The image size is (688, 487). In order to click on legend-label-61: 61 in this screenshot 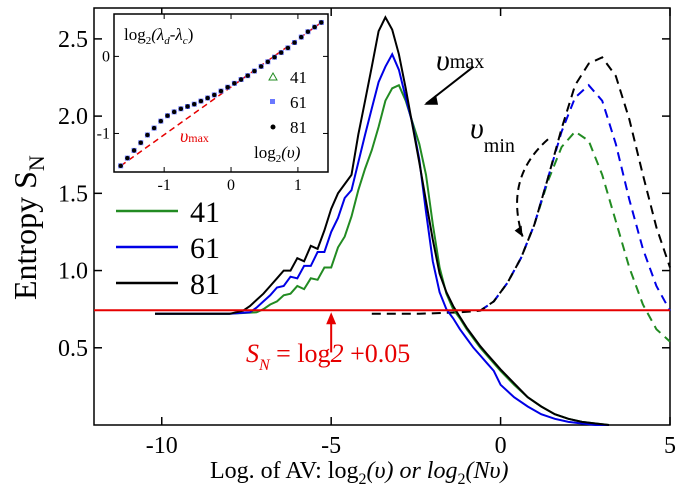, I will do `click(205, 248)`.